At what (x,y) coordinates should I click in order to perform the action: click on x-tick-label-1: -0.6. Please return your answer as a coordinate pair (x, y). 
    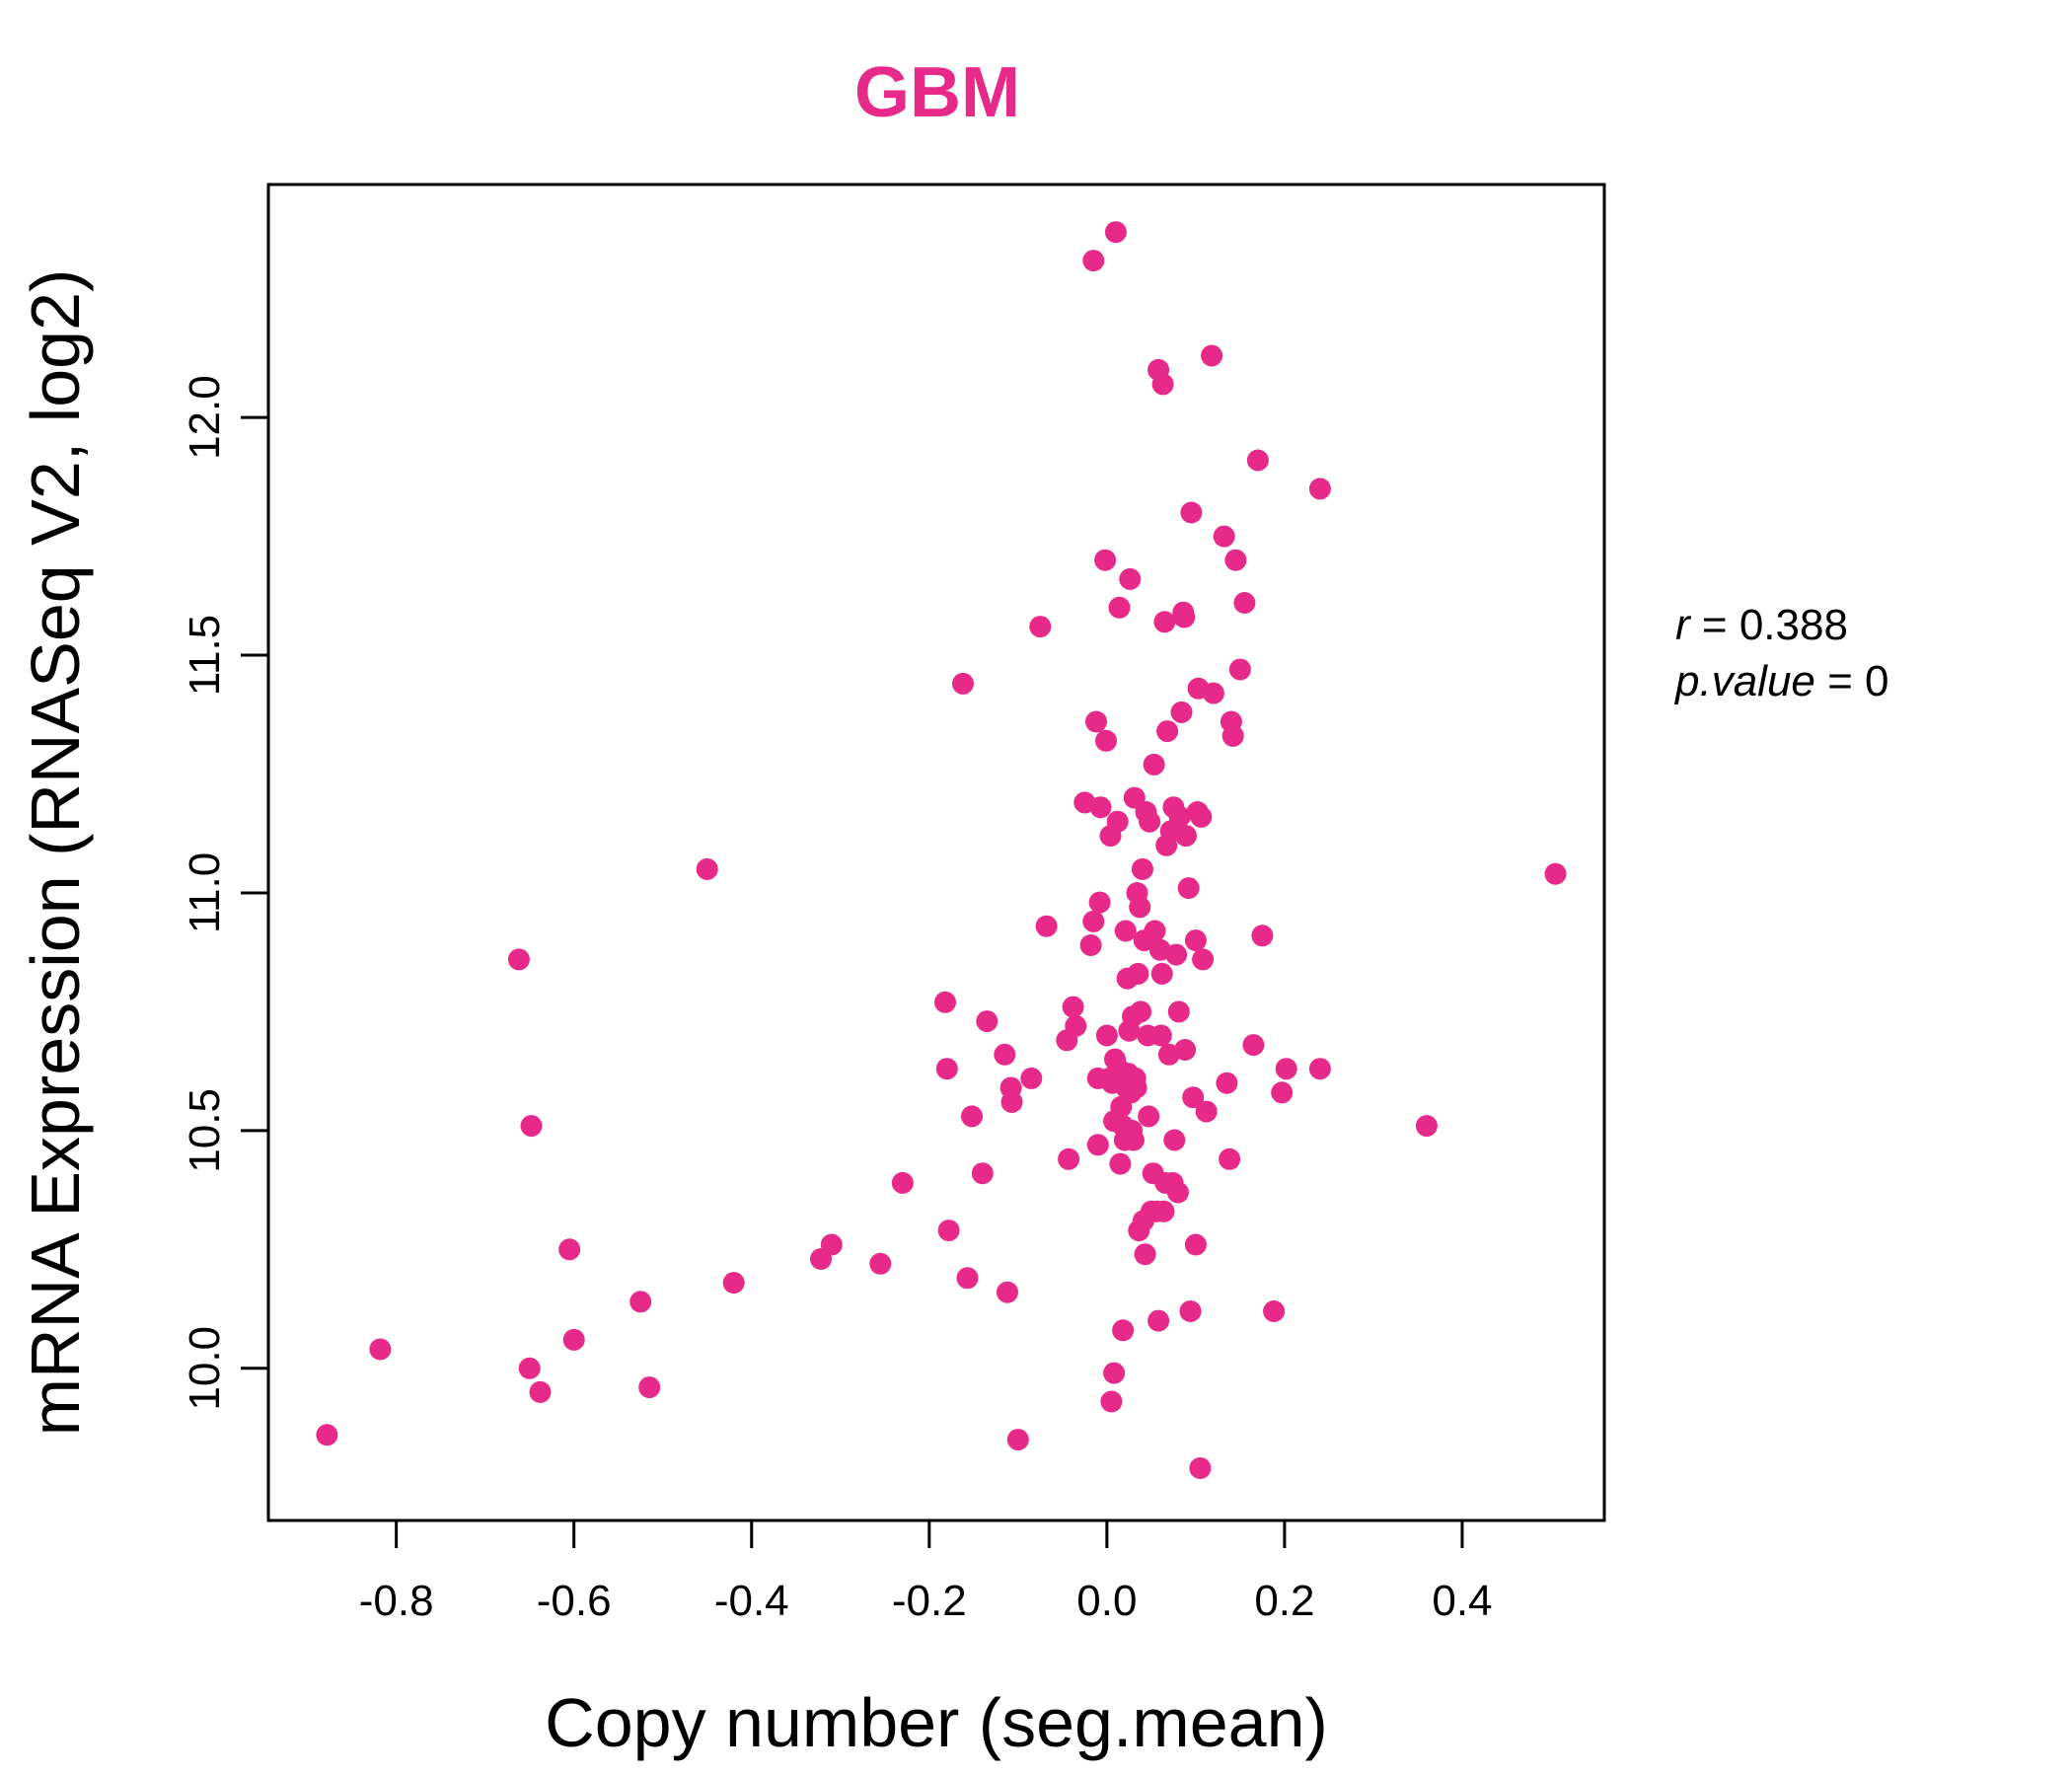
    Looking at the image, I should click on (574, 1601).